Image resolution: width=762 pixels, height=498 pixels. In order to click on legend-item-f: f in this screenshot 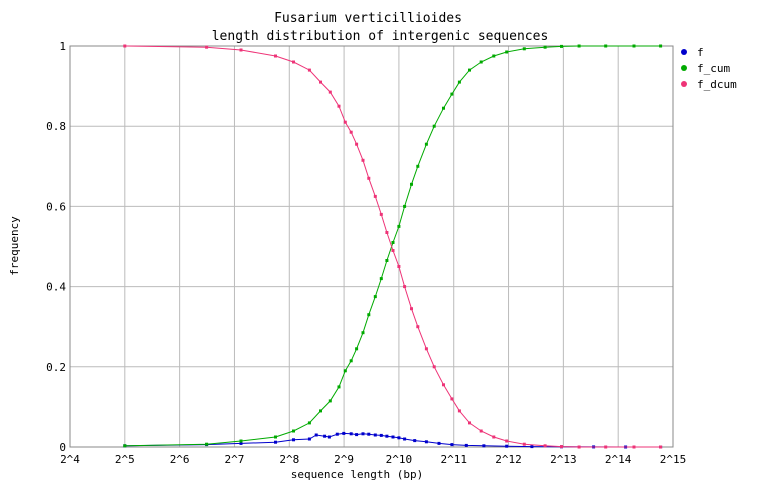, I will do `click(692, 52)`.